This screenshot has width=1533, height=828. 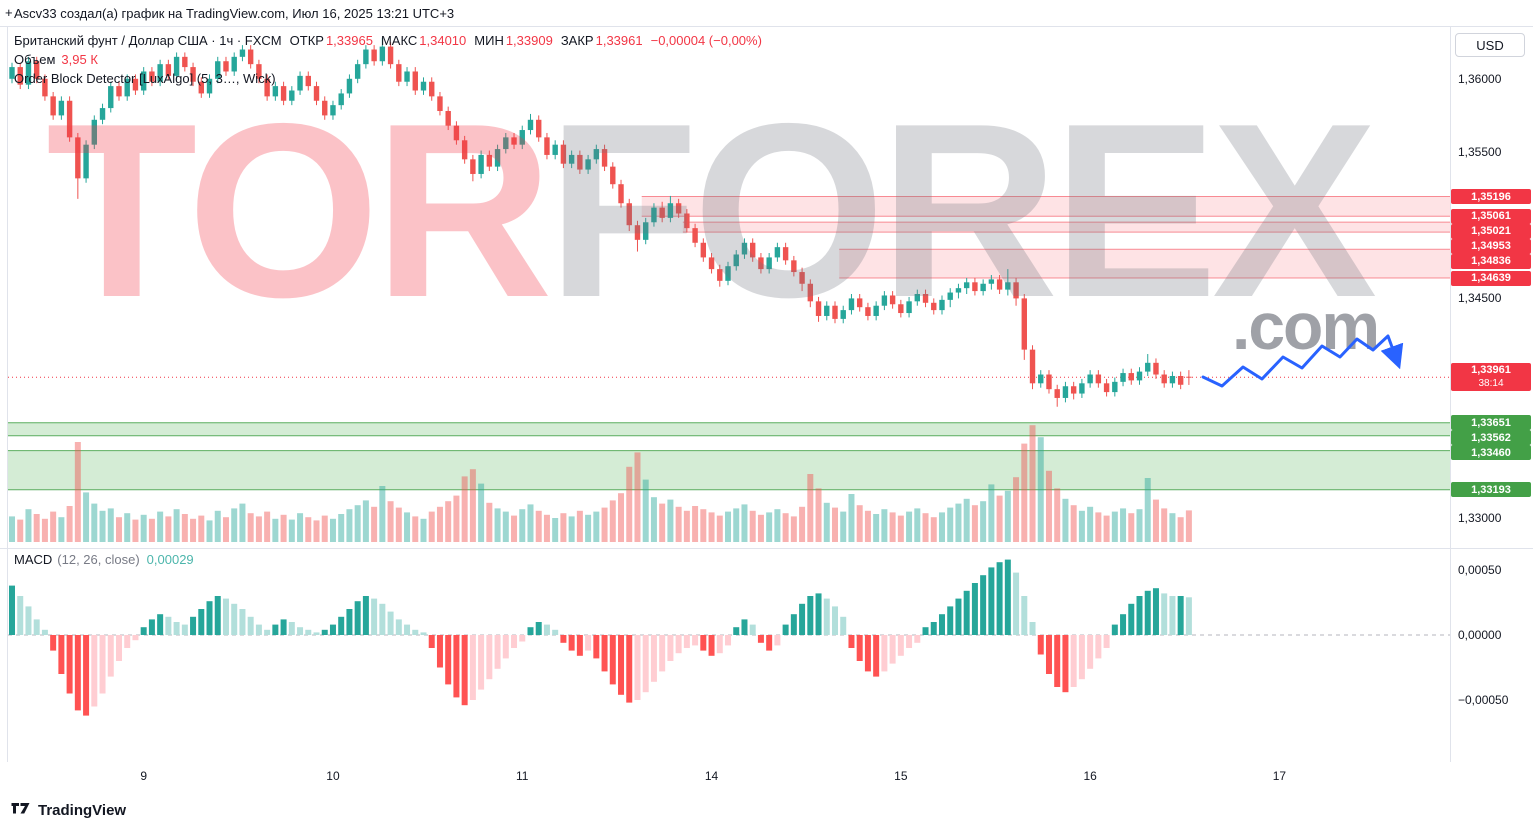 I want to click on volume-label: Объем, so click(x=35, y=59).